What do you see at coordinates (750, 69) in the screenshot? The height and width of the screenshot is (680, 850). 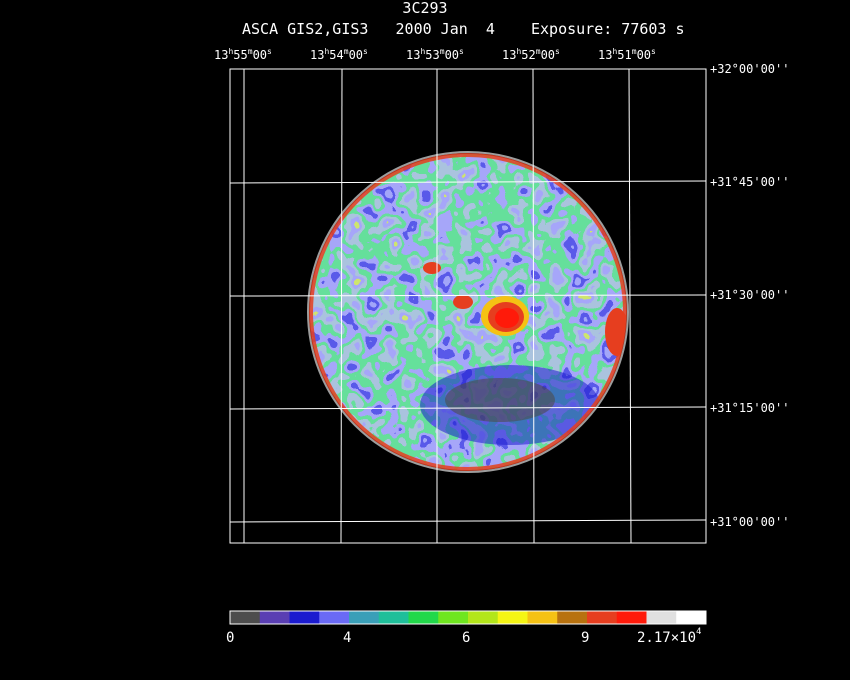 I see `dec-label: +32°00'00''` at bounding box center [750, 69].